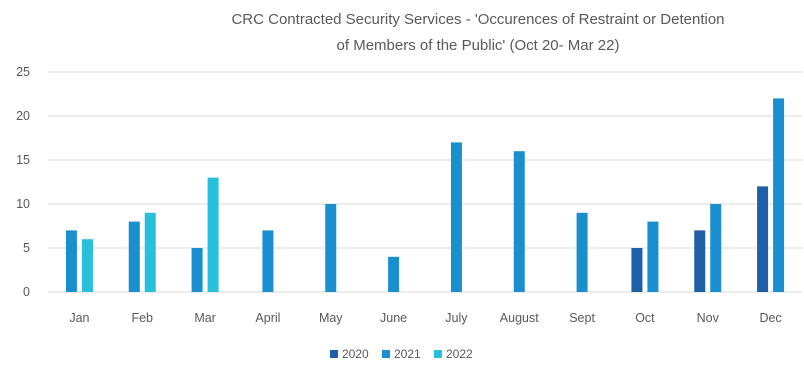 The image size is (804, 368). Describe the element at coordinates (87, 265) in the screenshot. I see `bar-jan-2022` at that location.